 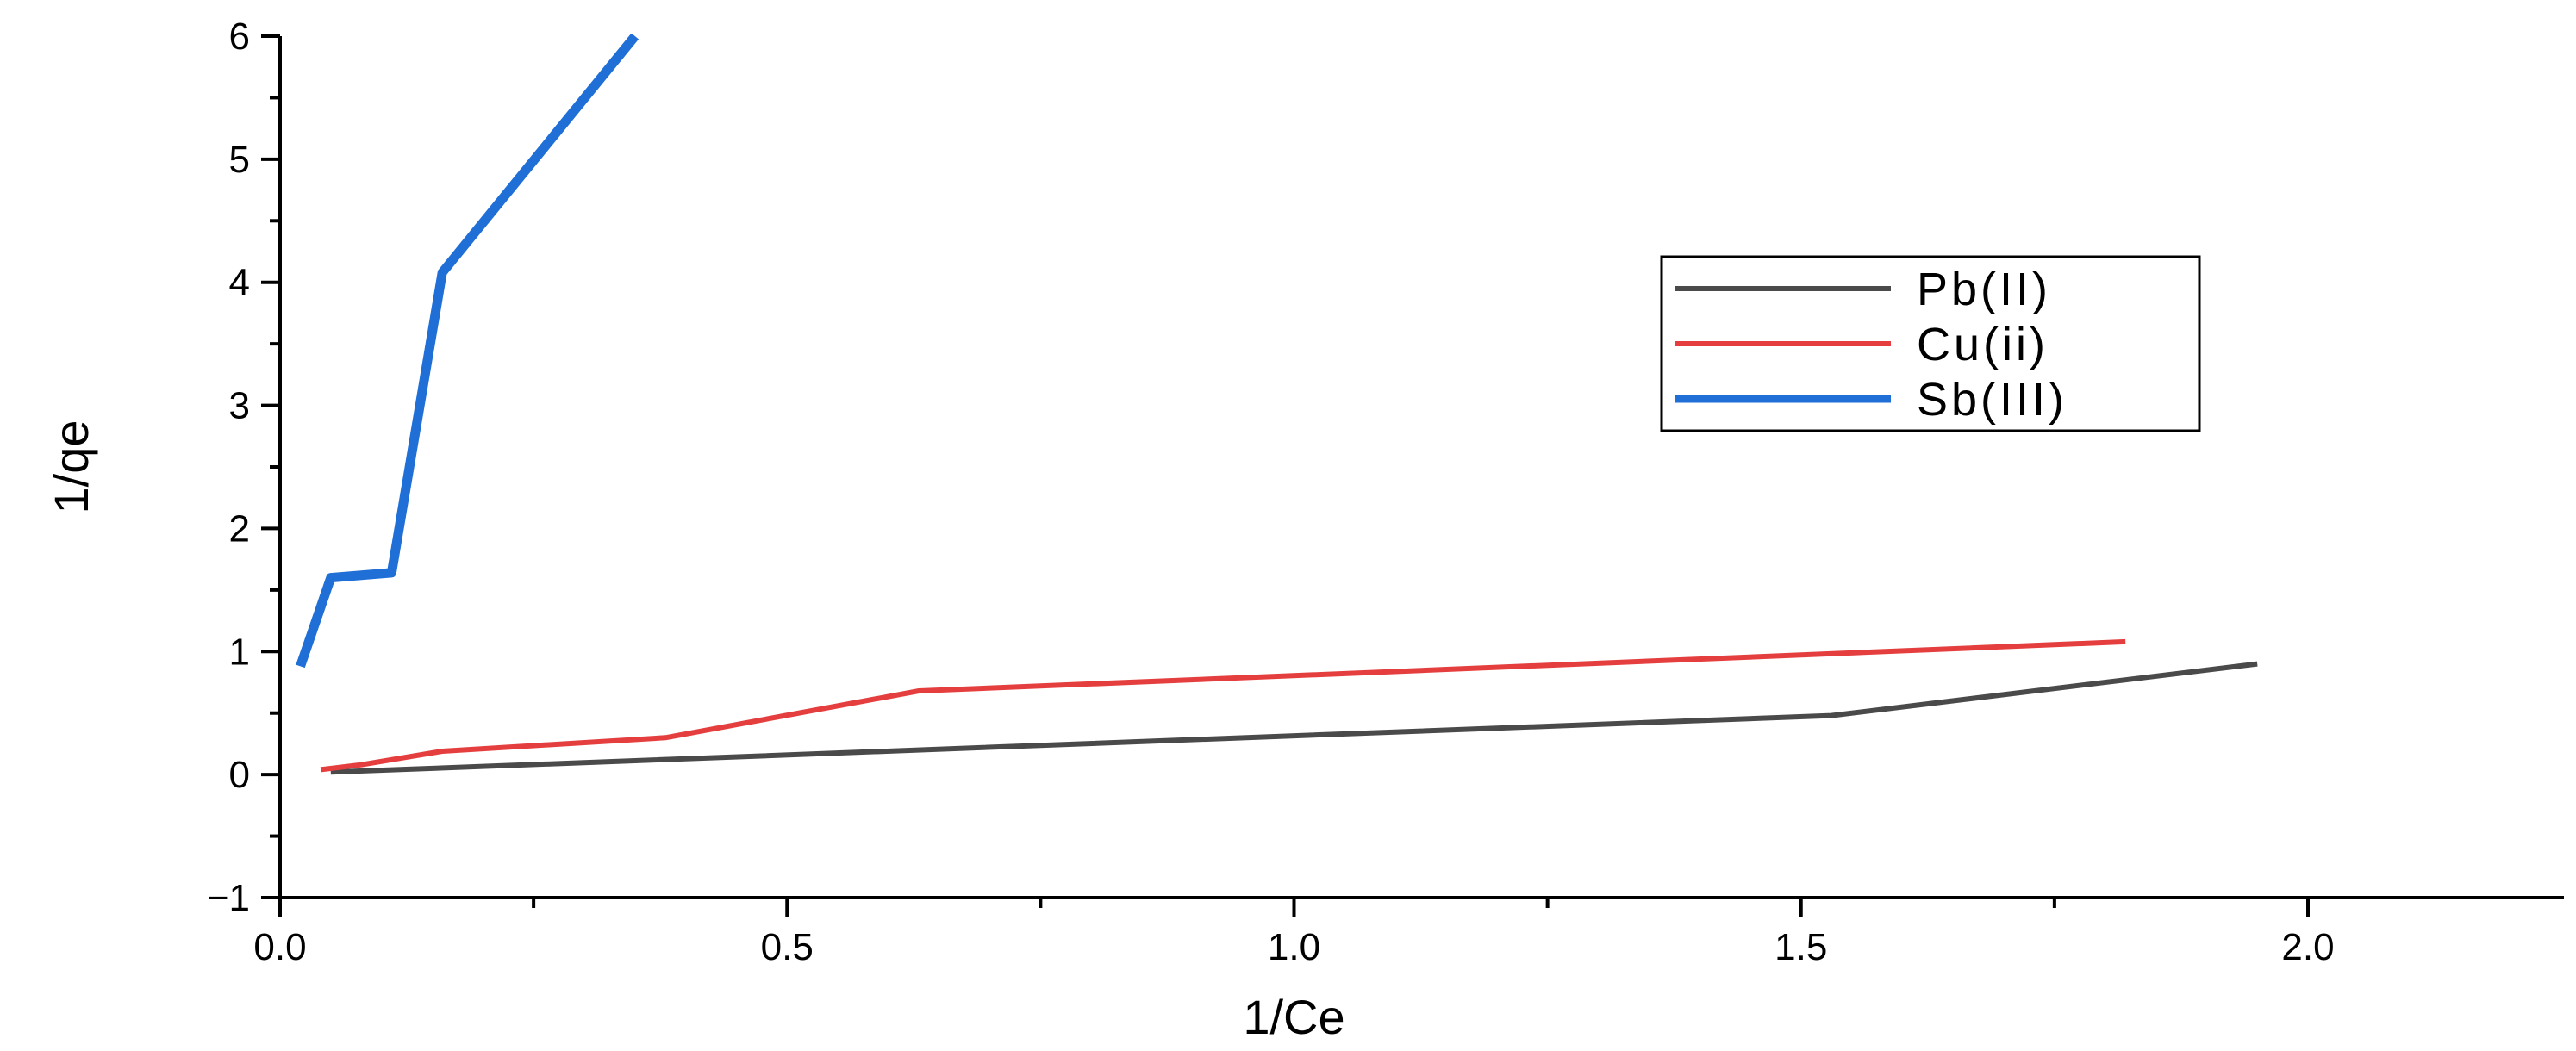 I want to click on y-axis-ticks: −1 0 1 2 3 4 5 6, so click(x=243, y=467).